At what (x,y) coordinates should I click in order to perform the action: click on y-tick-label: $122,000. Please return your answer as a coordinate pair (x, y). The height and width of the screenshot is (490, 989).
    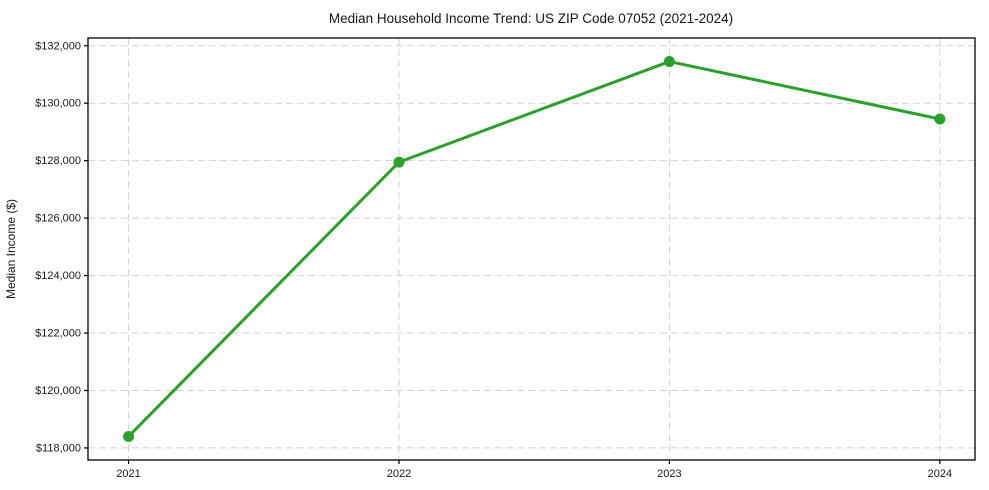
    Looking at the image, I should click on (58, 334).